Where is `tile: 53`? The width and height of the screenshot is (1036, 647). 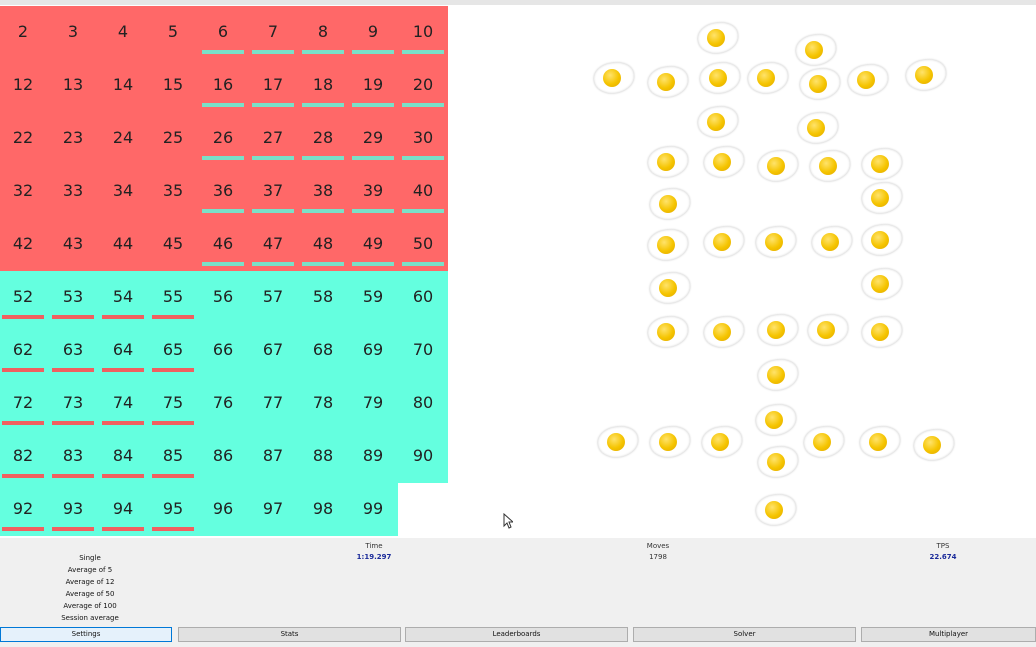 tile: 53 is located at coordinates (73, 297).